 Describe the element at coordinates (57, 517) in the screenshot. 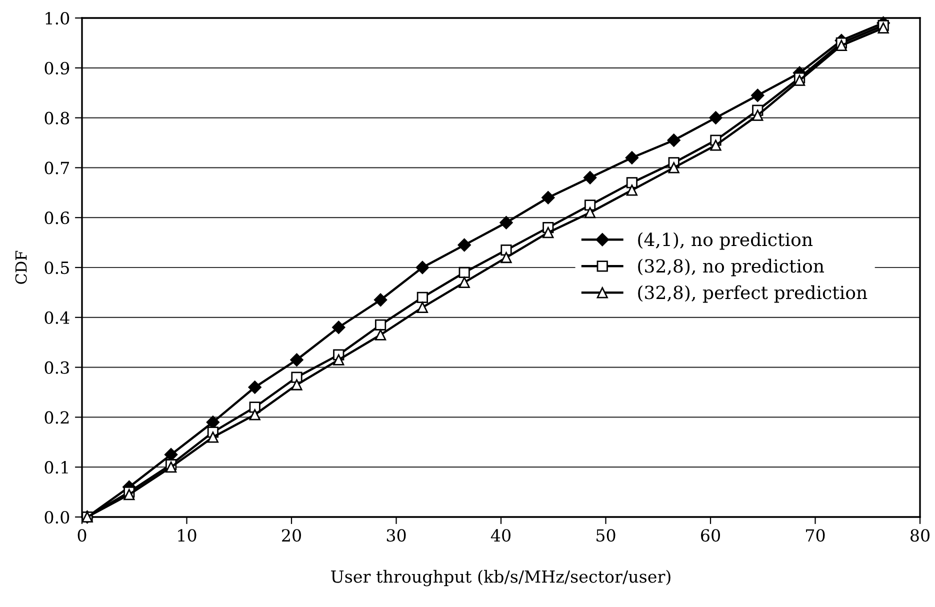

I see `y-tick-label: 0.0` at that location.